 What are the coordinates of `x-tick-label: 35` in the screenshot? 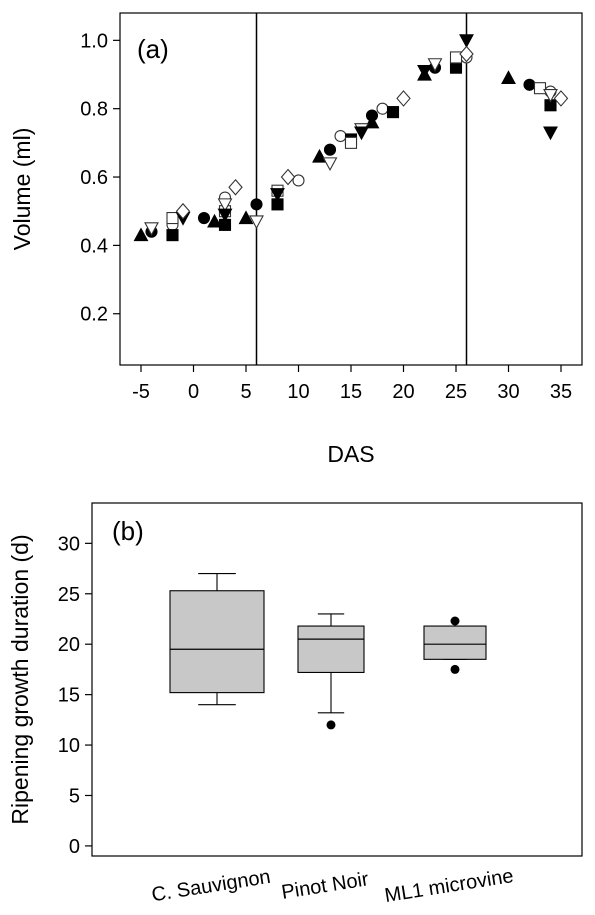 It's located at (561, 392).